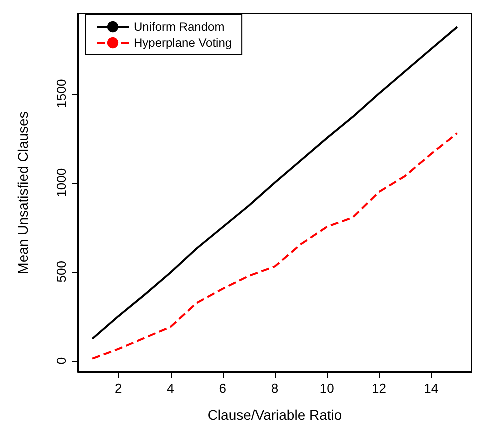 This screenshot has width=486, height=440. What do you see at coordinates (61, 361) in the screenshot?
I see `y-tick-label: 0` at bounding box center [61, 361].